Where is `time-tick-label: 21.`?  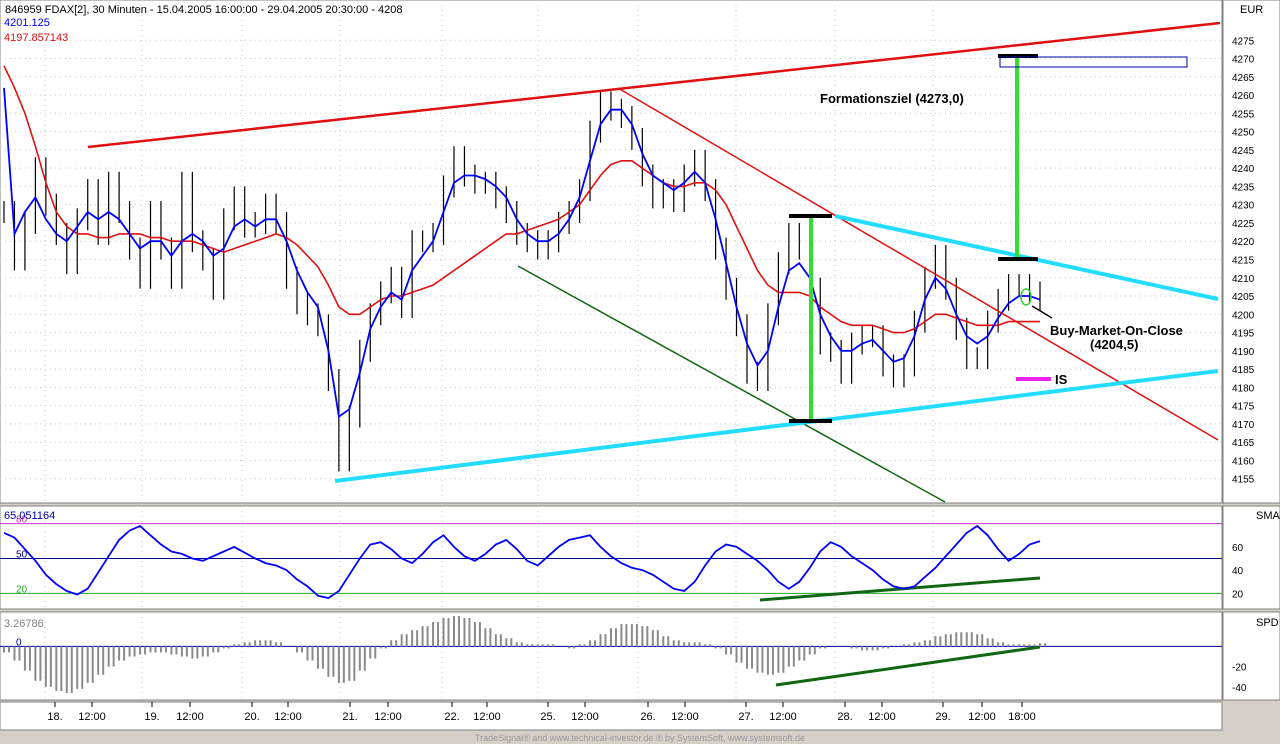
time-tick-label: 21. is located at coordinates (349, 717).